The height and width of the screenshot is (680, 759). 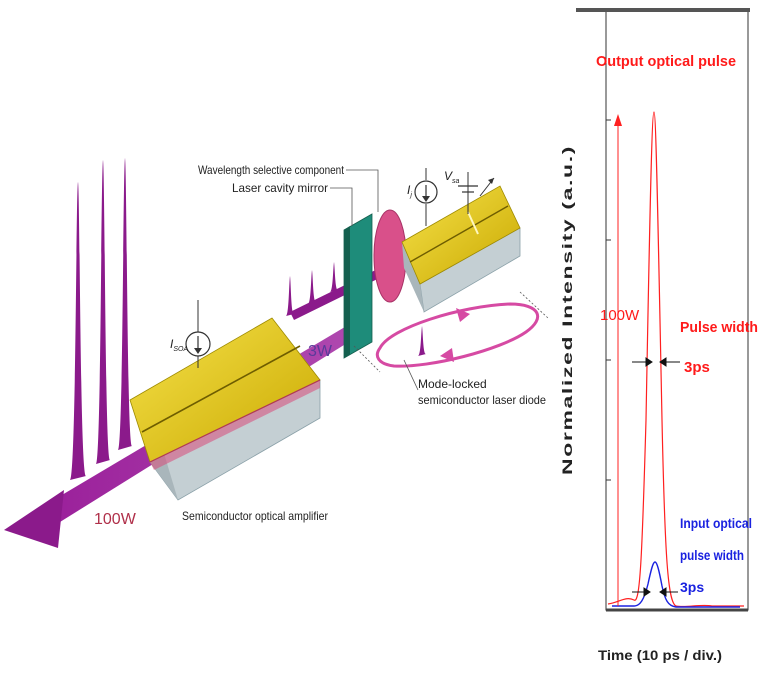 I want to click on cavity-loop, so click(x=457, y=335).